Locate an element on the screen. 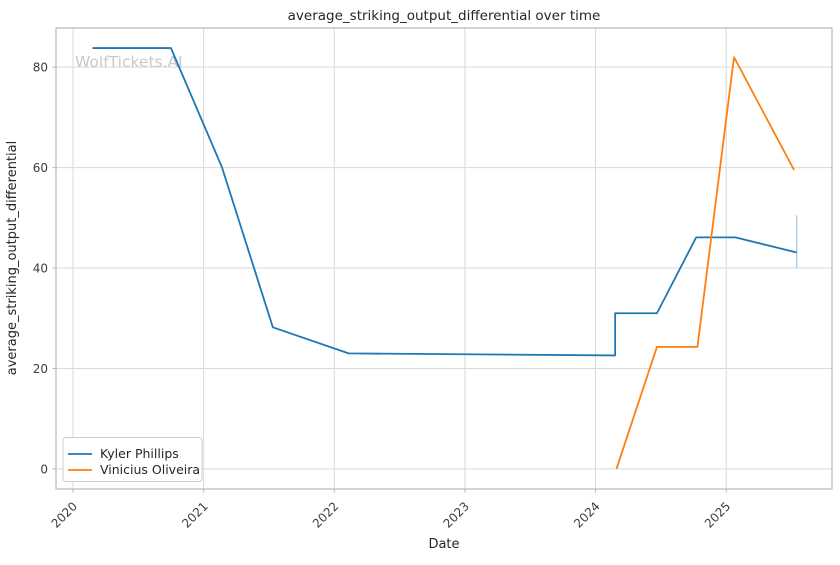  y-tick-label: 20 is located at coordinates (40, 369).